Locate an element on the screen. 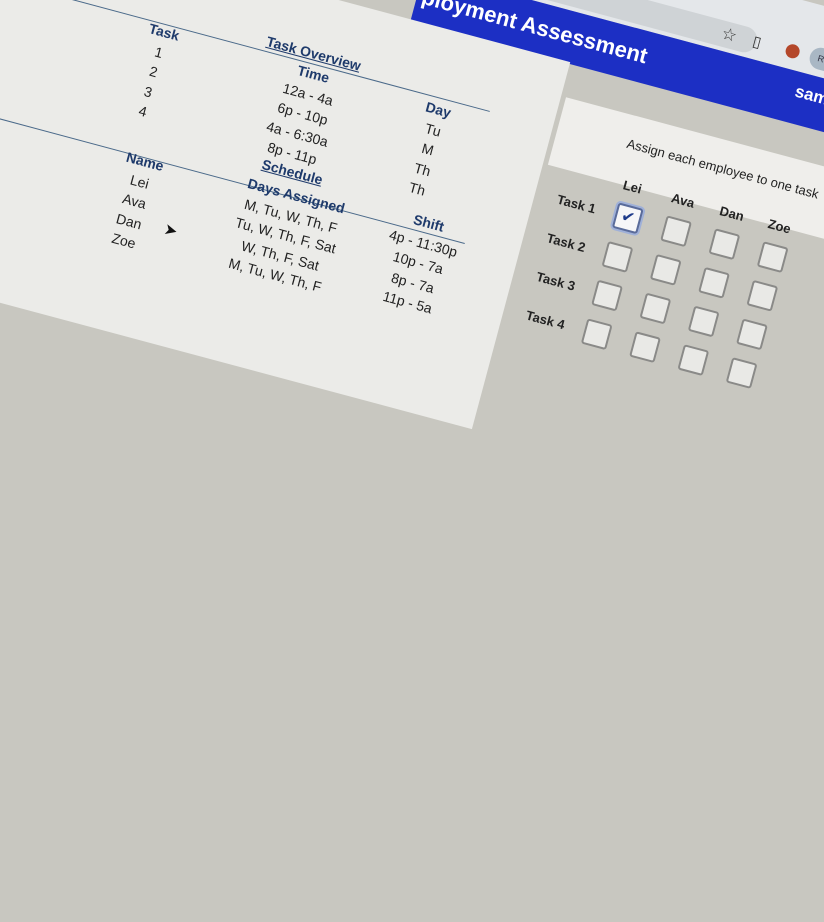  checkbox-task4-ava is located at coordinates (645, 347).